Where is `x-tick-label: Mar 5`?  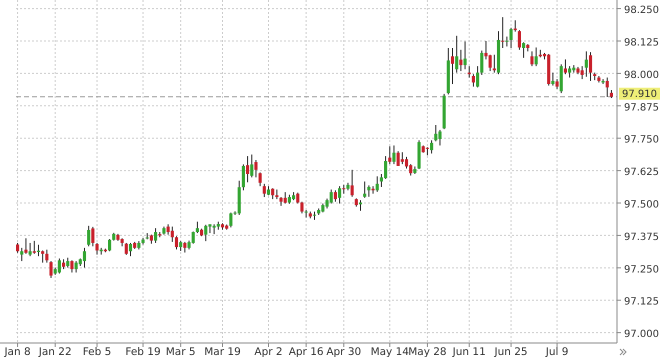
x-tick-label: Mar 5 is located at coordinates (181, 351).